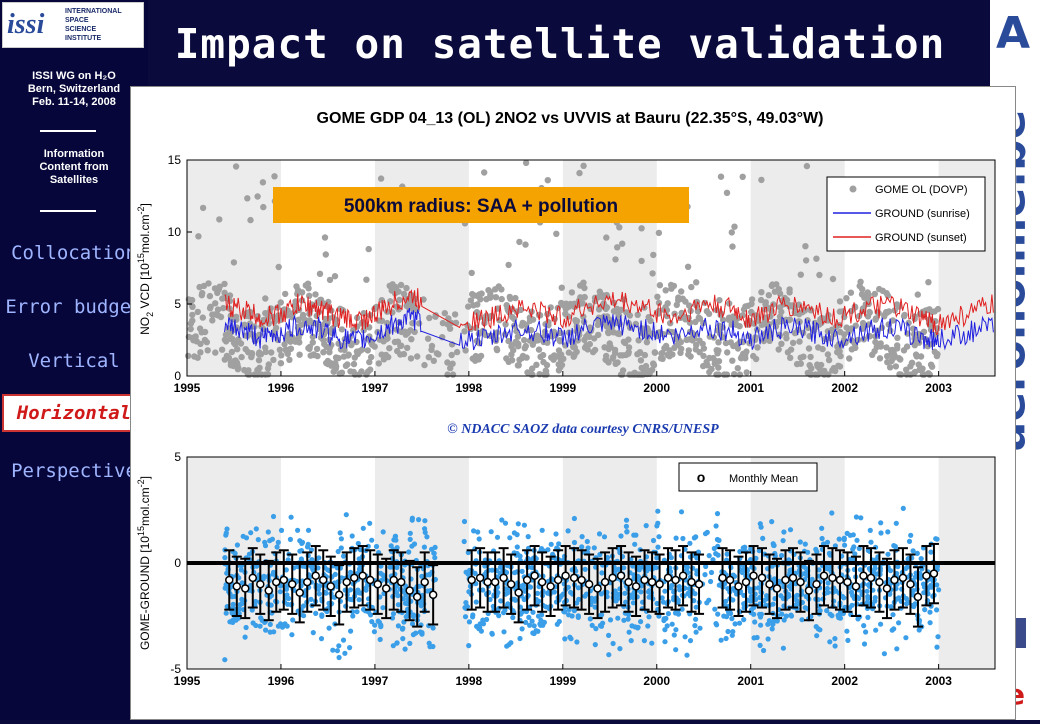  What do you see at coordinates (844, 681) in the screenshot?
I see `x-tick-label: 2002` at bounding box center [844, 681].